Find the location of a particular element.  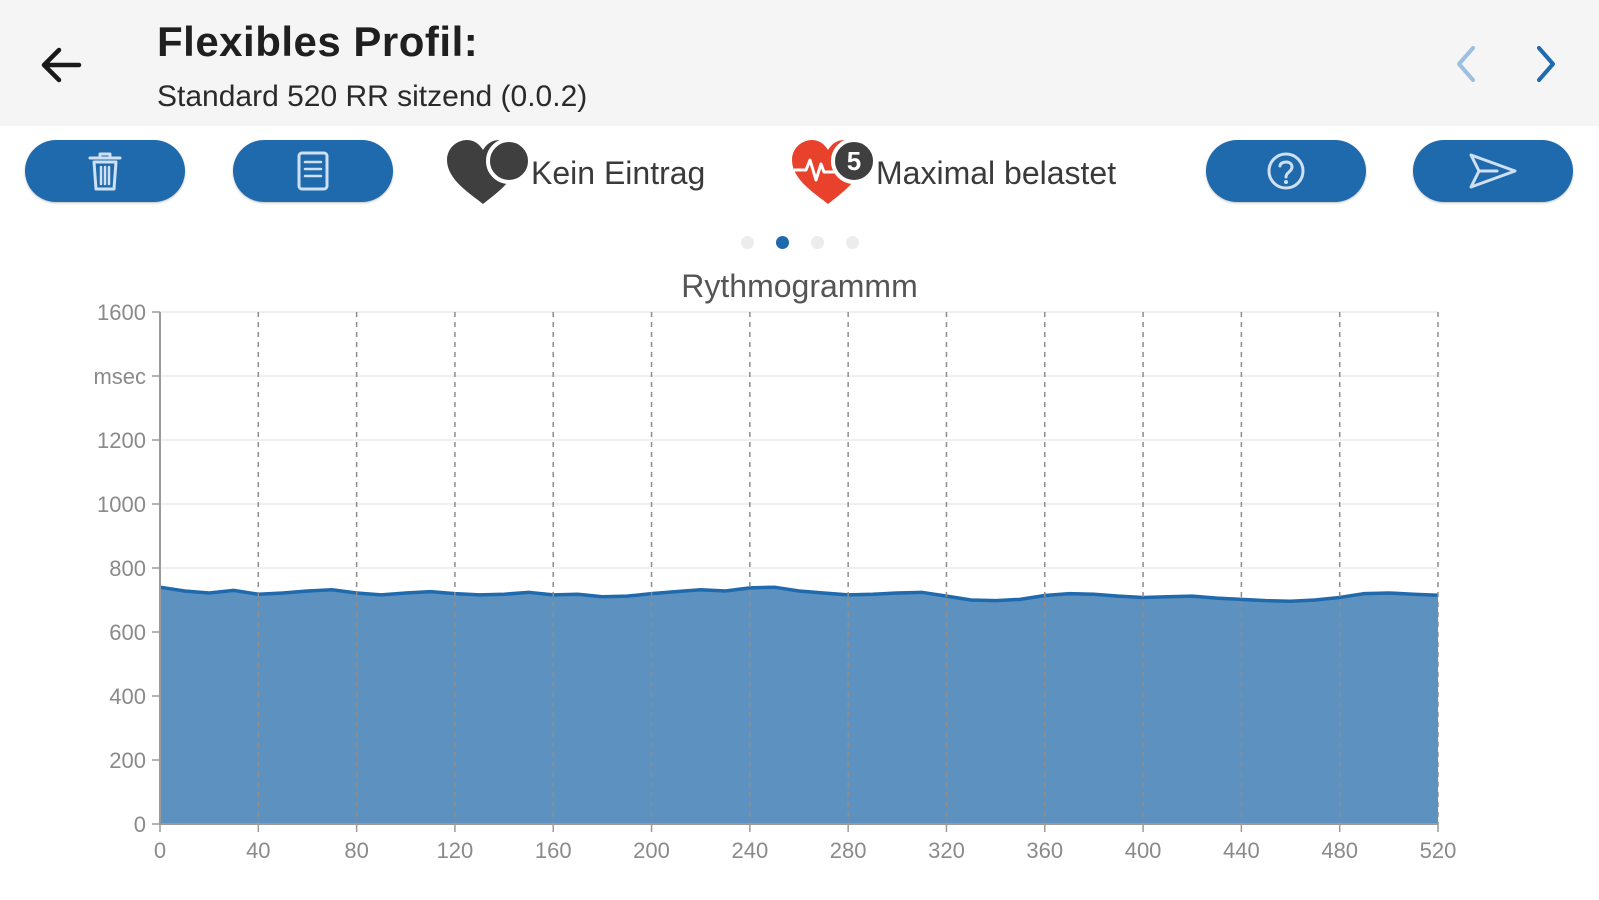

page-indicator is located at coordinates (799, 242).